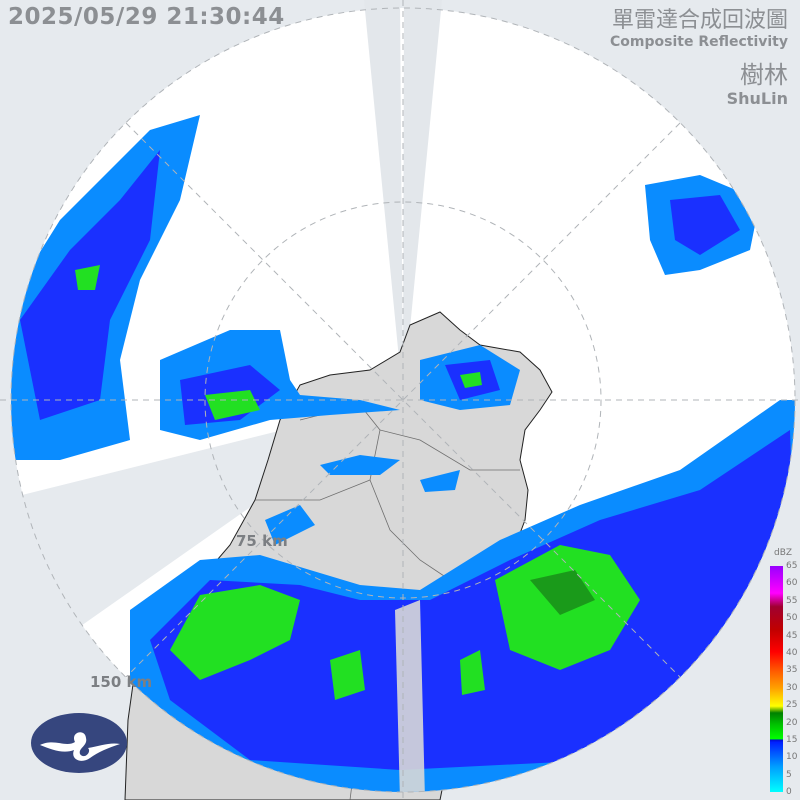 The width and height of the screenshot is (800, 800). I want to click on legend-tick: 35, so click(792, 670).